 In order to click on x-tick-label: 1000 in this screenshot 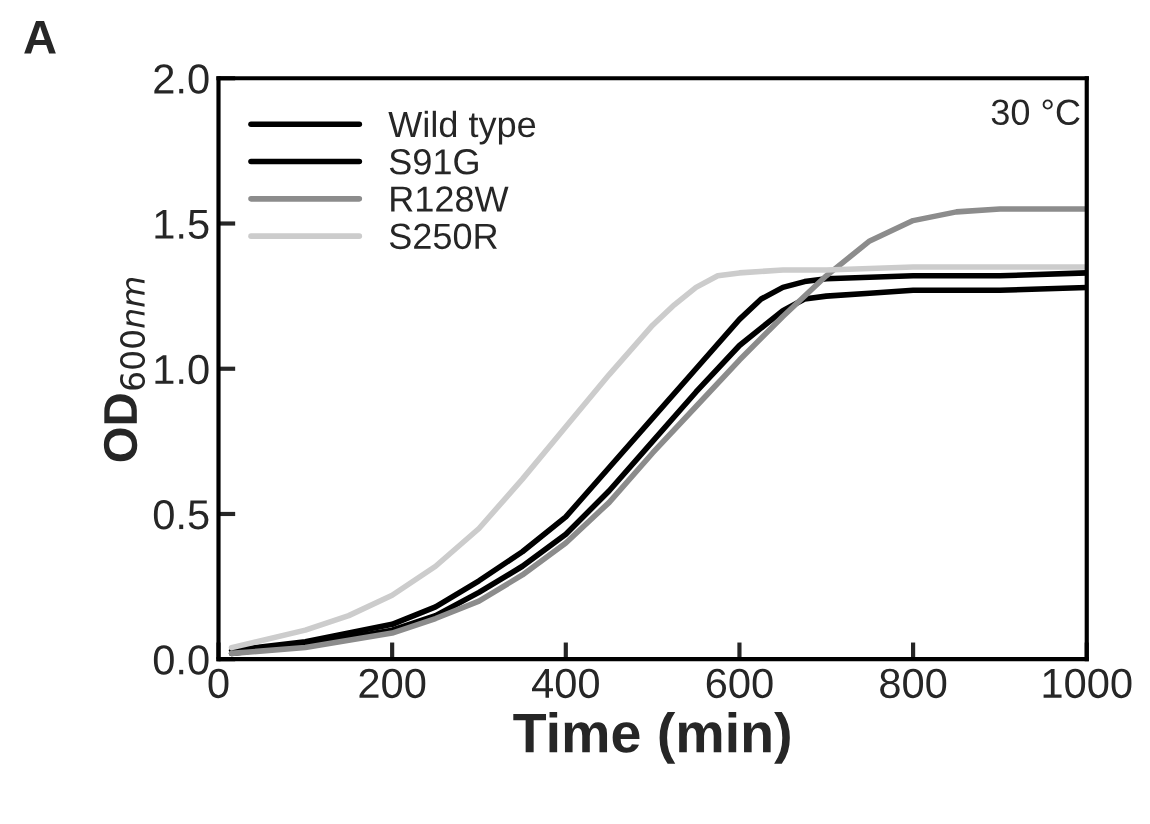, I will do `click(1087, 683)`.